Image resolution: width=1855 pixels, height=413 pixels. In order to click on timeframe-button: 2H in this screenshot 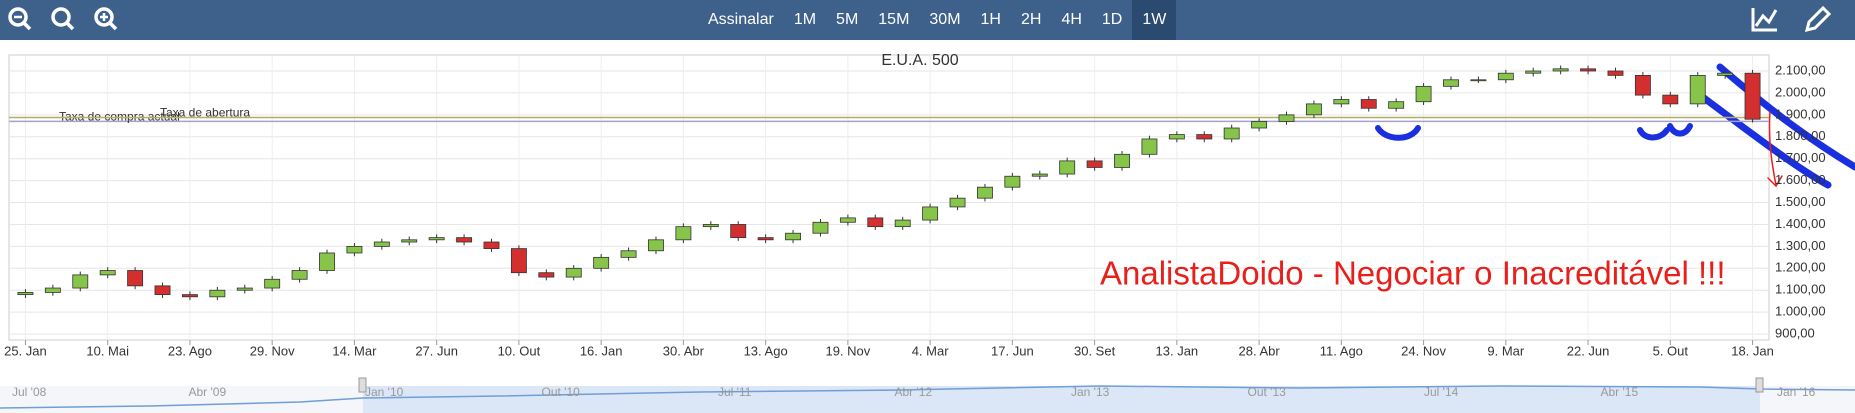, I will do `click(1031, 19)`.